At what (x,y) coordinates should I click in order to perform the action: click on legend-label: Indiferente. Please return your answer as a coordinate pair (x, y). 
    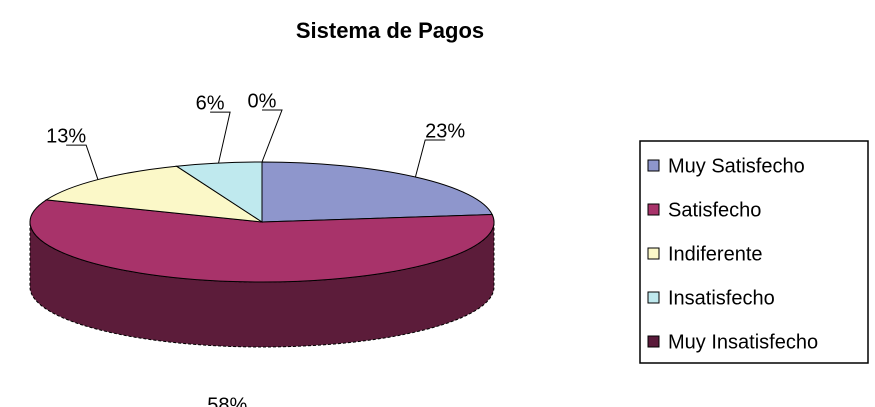
    Looking at the image, I should click on (715, 254).